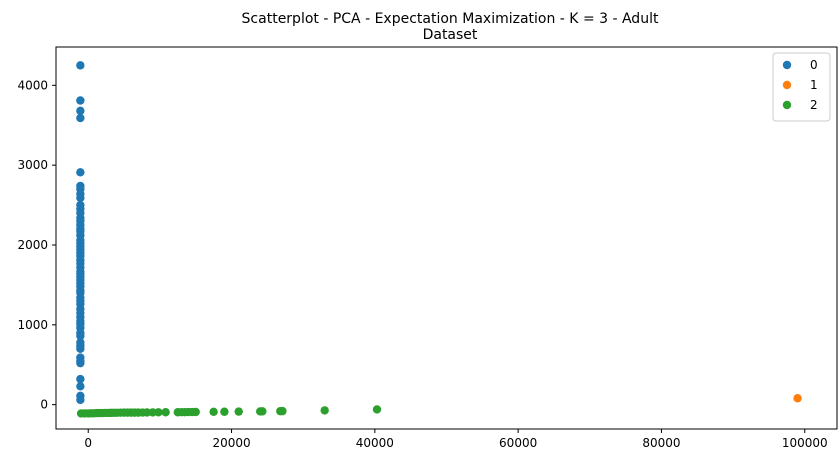  What do you see at coordinates (88, 443) in the screenshot?
I see `x-tick-label-0: 0` at bounding box center [88, 443].